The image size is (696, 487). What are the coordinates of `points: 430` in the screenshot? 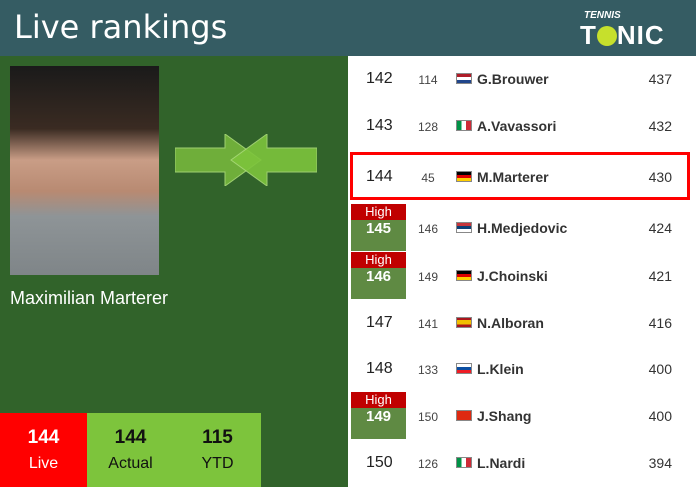 It's located at (660, 177).